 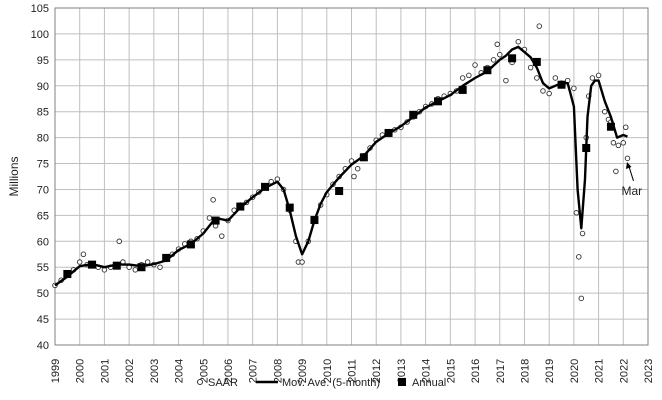 I want to click on y-tick-label: 60, so click(x=43, y=242).